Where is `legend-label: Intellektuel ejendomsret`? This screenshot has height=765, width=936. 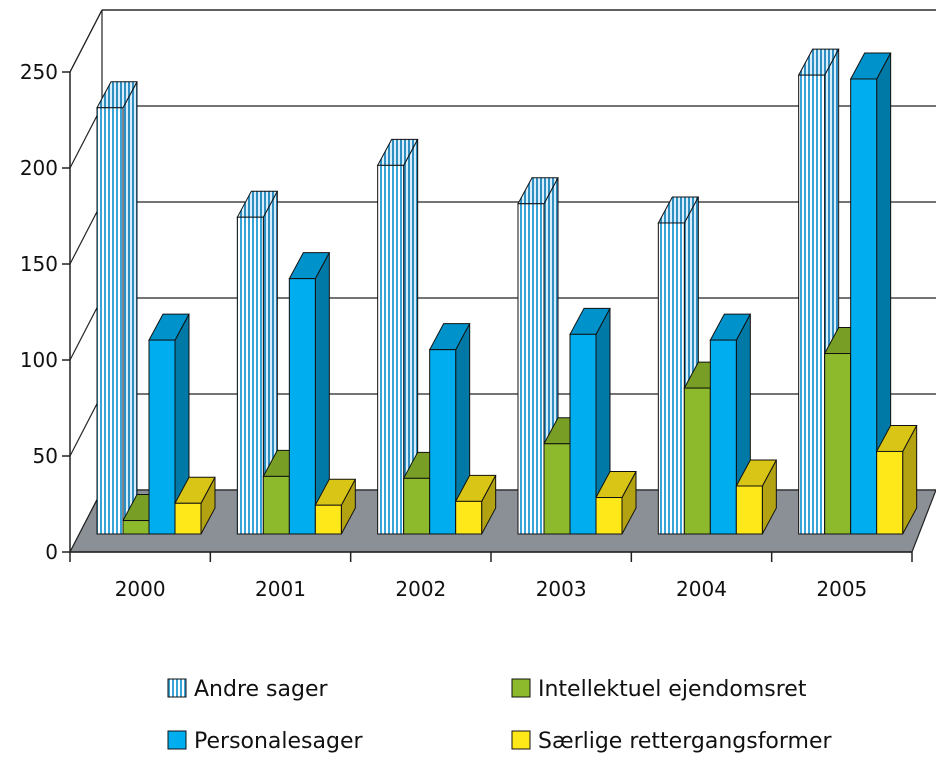 legend-label: Intellektuel ejendomsret is located at coordinates (672, 689).